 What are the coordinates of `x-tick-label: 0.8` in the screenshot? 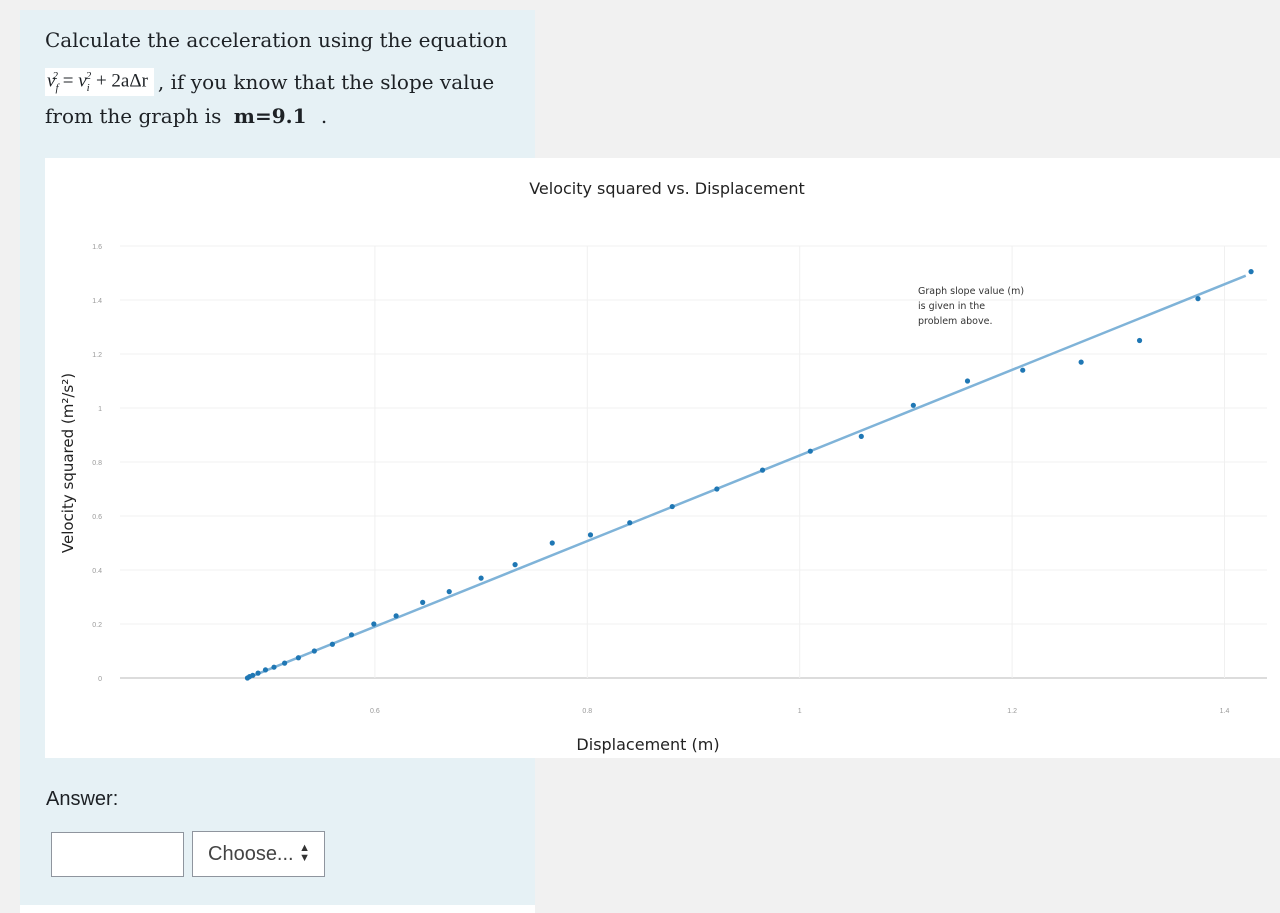 It's located at (587, 711).